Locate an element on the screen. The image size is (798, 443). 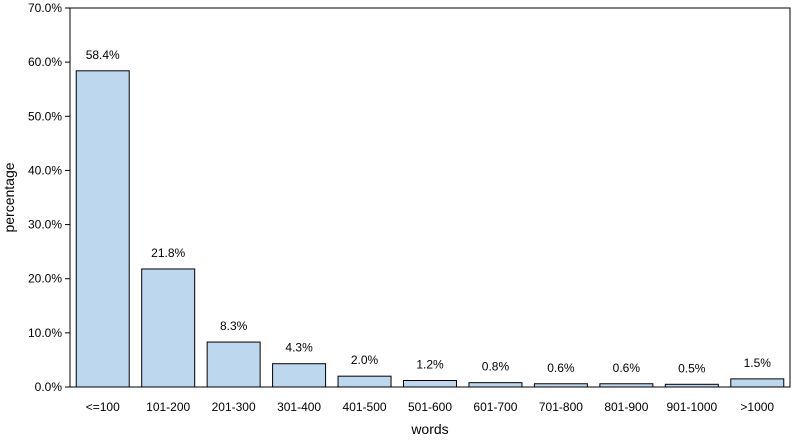
y-tick-label: 0.0% is located at coordinates (49, 387).